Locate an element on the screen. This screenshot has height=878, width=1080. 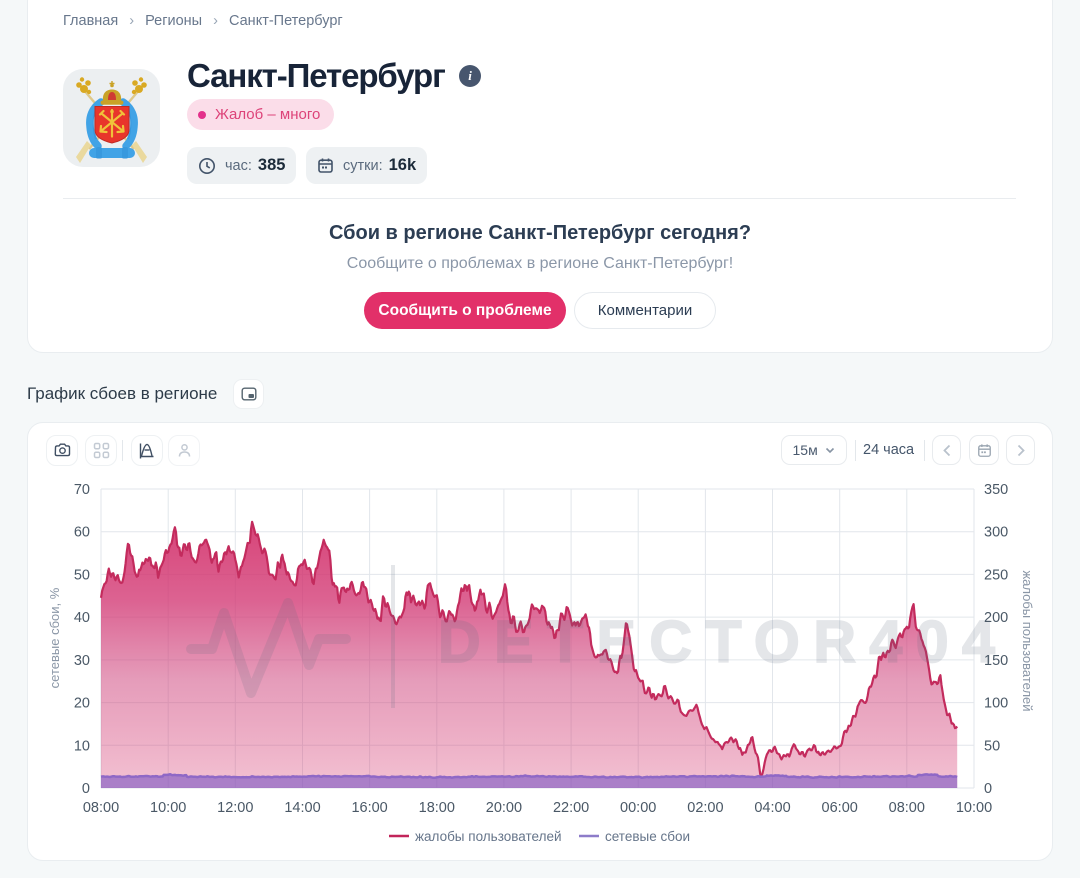
svg-text: 200 is located at coordinates (996, 618).